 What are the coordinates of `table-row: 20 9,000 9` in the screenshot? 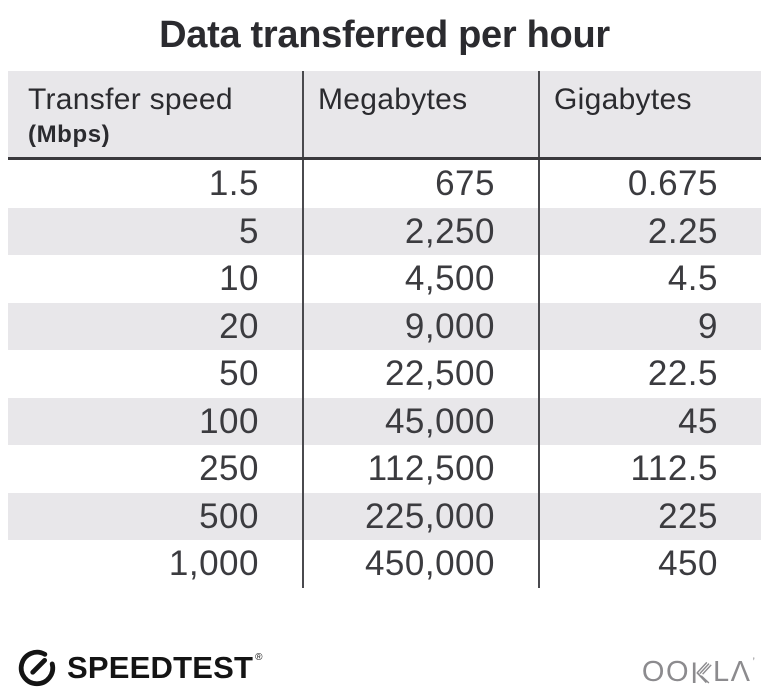 It's located at (384, 326).